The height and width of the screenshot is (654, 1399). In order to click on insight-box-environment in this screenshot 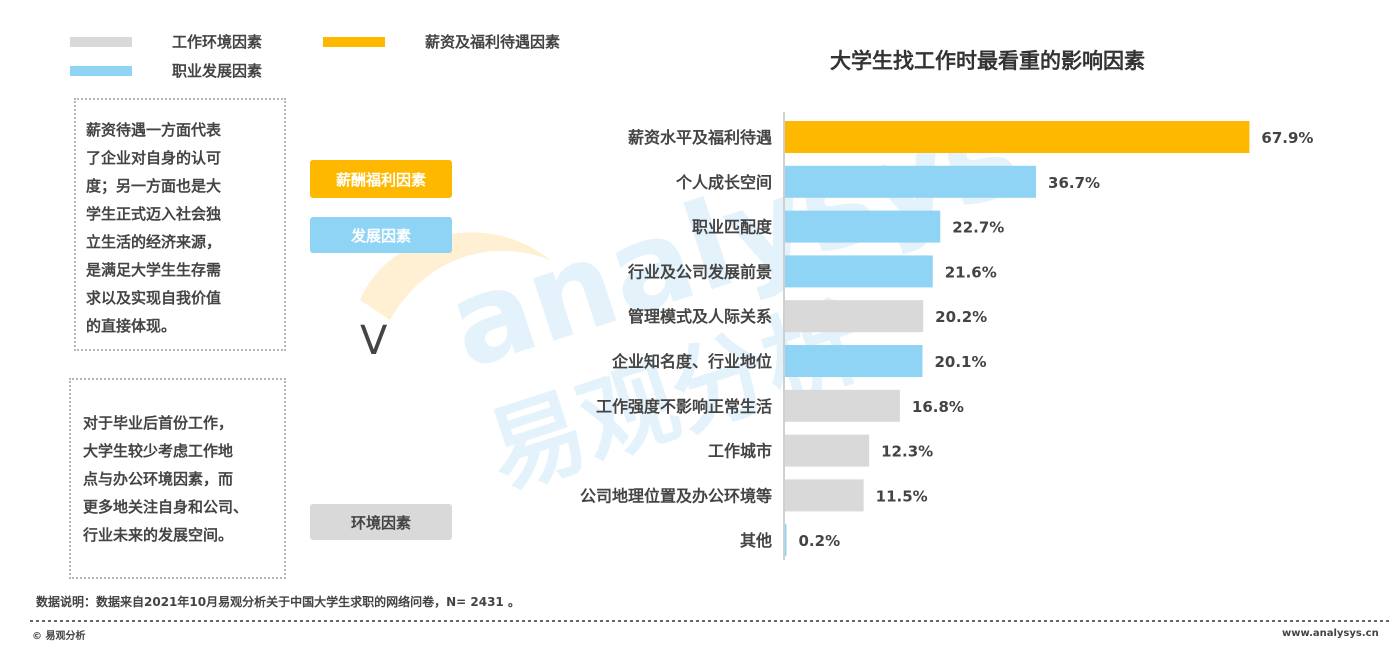, I will do `click(177, 478)`.